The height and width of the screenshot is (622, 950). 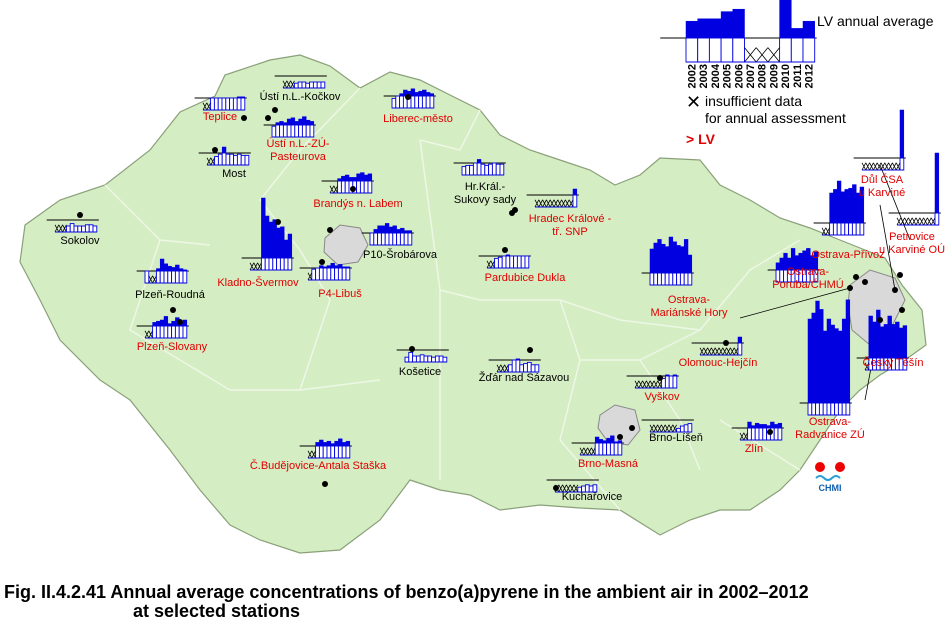 What do you see at coordinates (751, 76) in the screenshot?
I see `legend-year: 2007` at bounding box center [751, 76].